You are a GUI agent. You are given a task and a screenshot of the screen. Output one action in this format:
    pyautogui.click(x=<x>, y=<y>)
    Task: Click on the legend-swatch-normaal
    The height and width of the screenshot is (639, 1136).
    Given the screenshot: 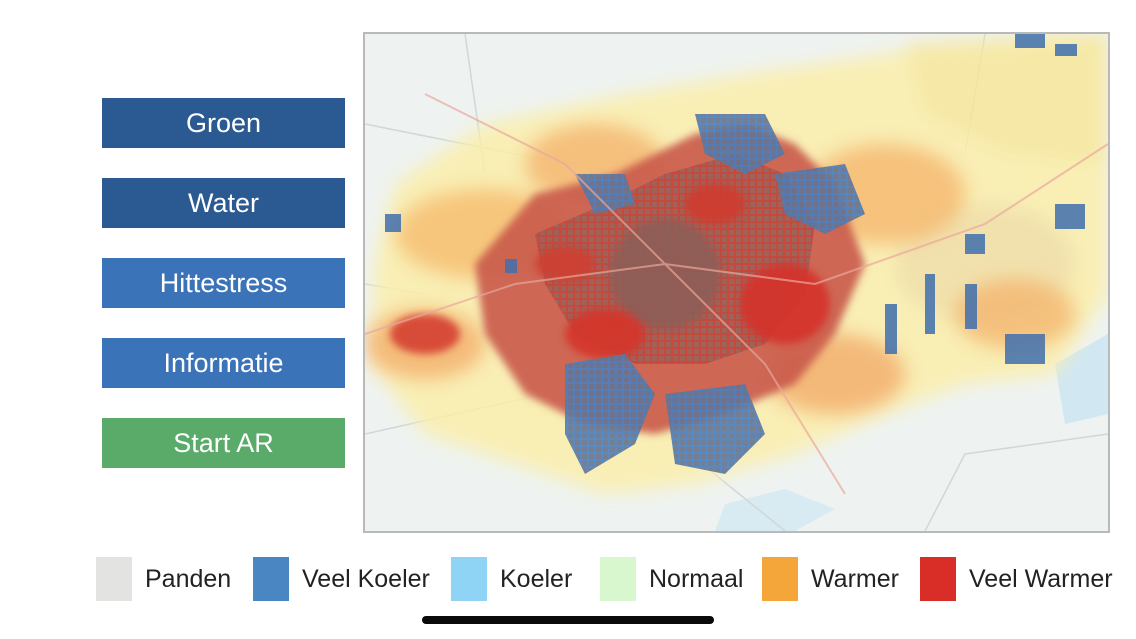 What is the action you would take?
    pyautogui.click(x=618, y=579)
    